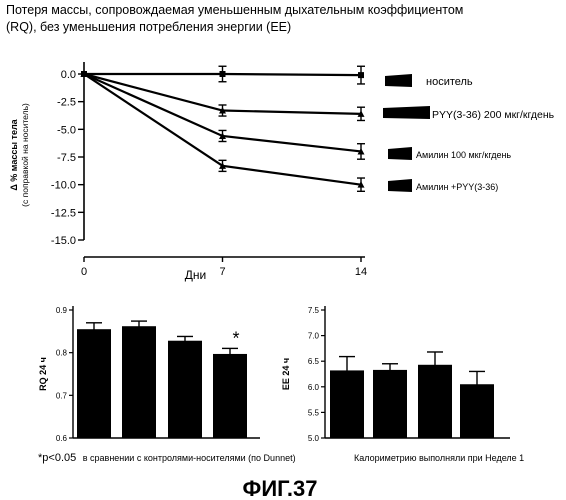 This screenshot has width=566, height=500. What do you see at coordinates (449, 82) in the screenshot?
I see `legend-label-vehicle: носитель` at bounding box center [449, 82].